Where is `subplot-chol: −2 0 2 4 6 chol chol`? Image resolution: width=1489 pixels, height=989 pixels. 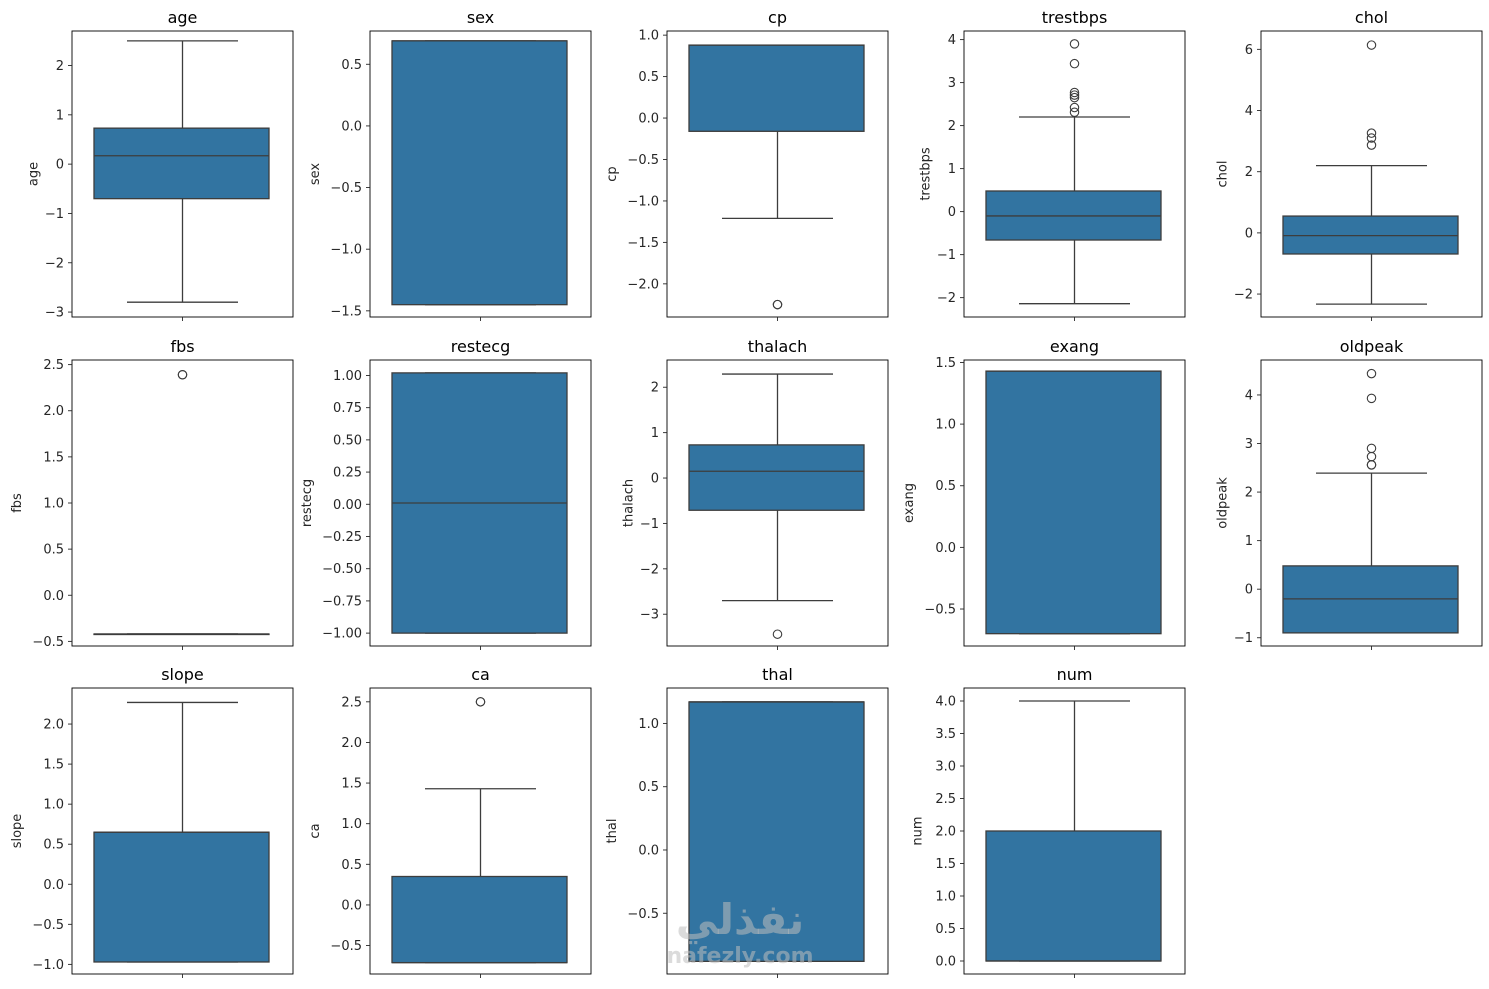
subplot-chol: −2 0 2 4 6 chol chol is located at coordinates (1349, 164).